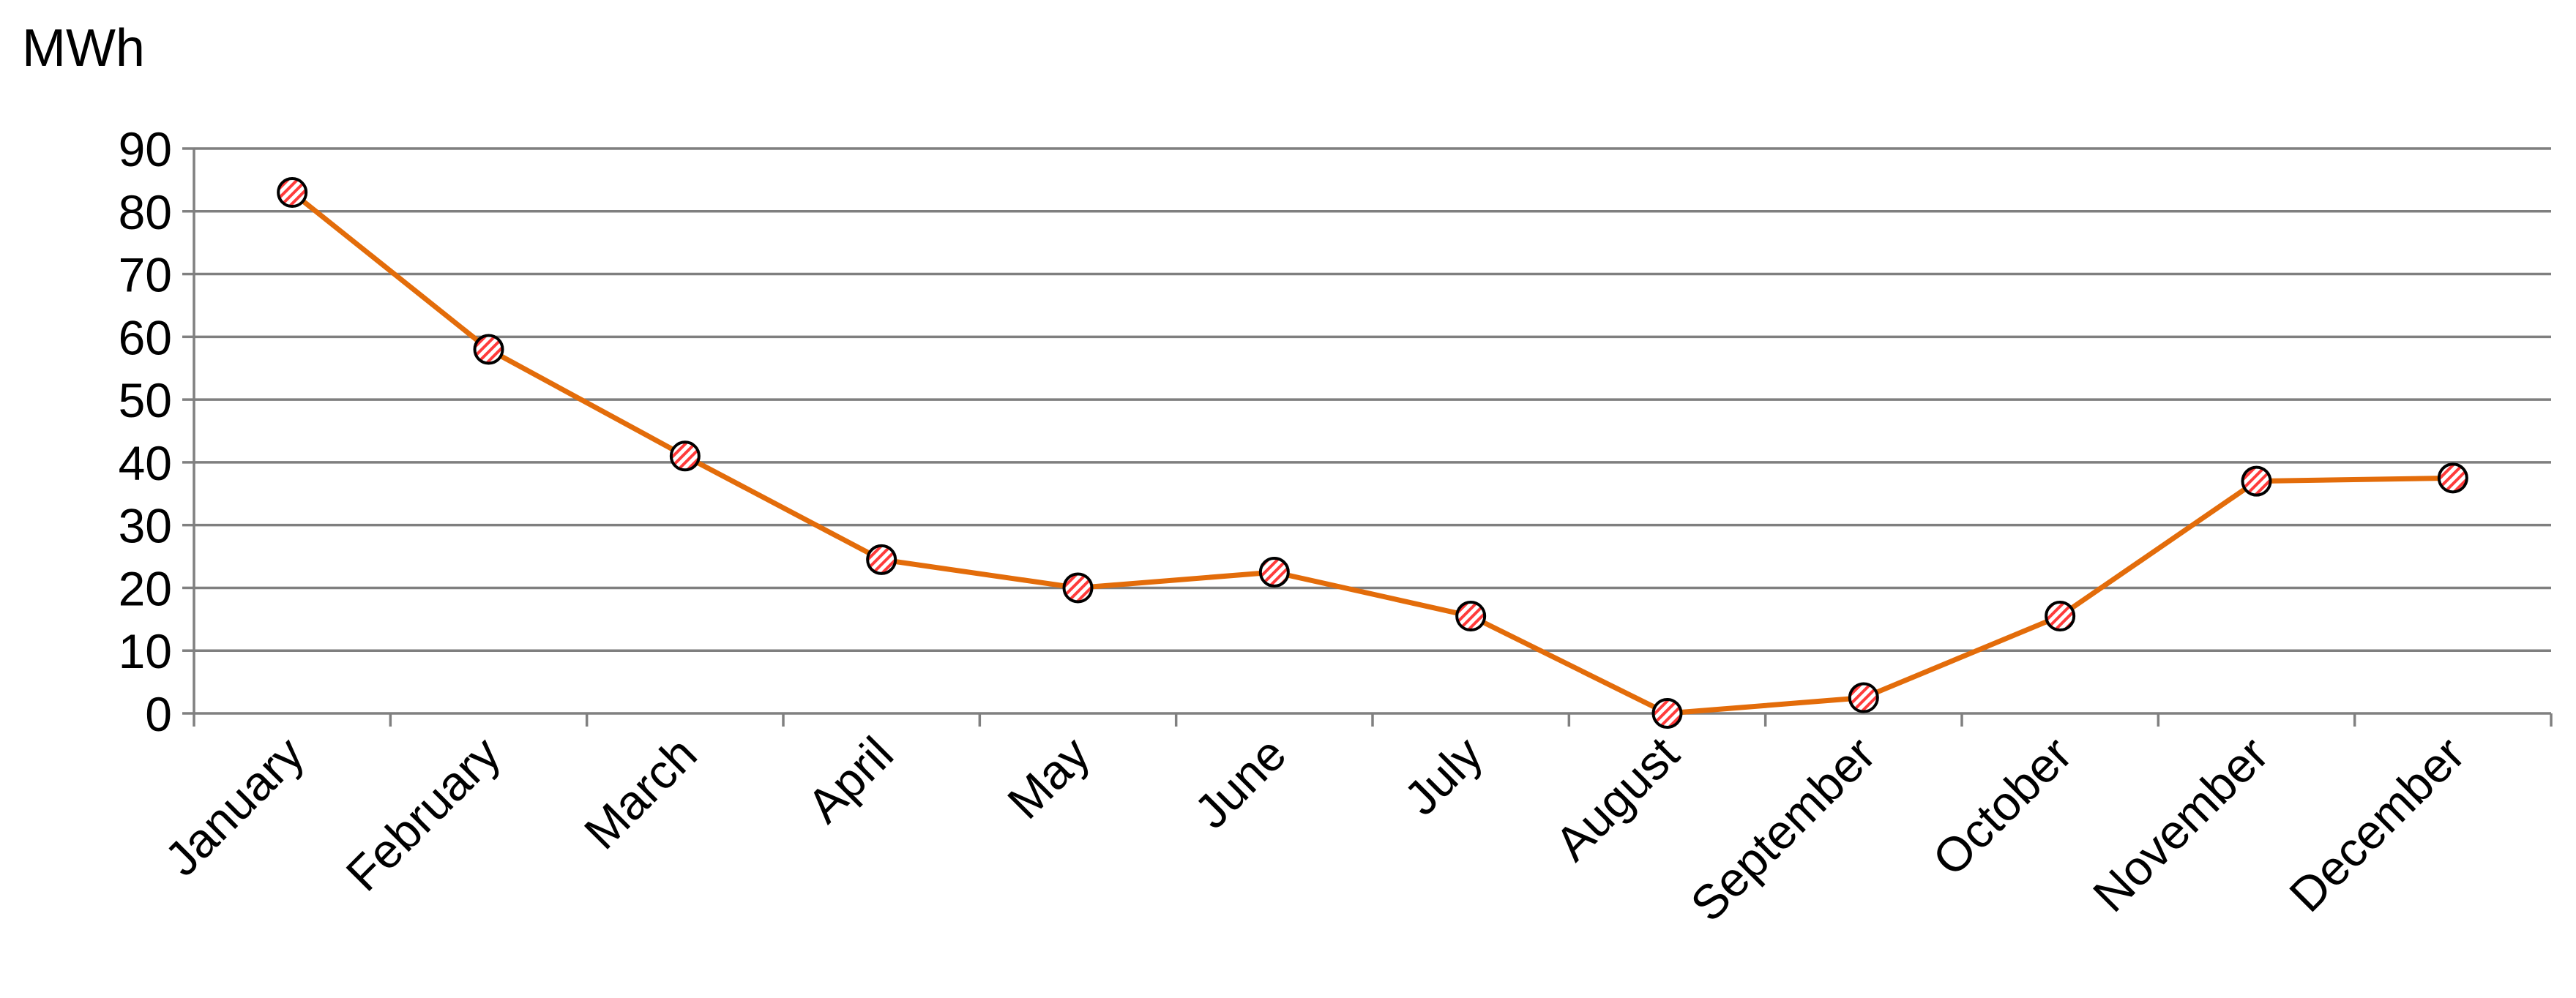 The height and width of the screenshot is (998, 2576). Describe the element at coordinates (83, 48) in the screenshot. I see `y-axis-label: MWh` at that location.